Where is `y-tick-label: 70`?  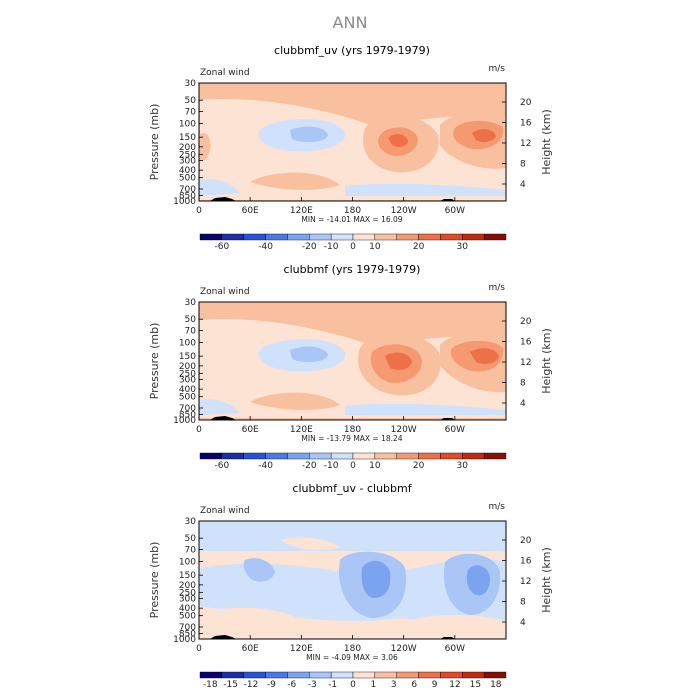
y-tick-label: 70 is located at coordinates (191, 113).